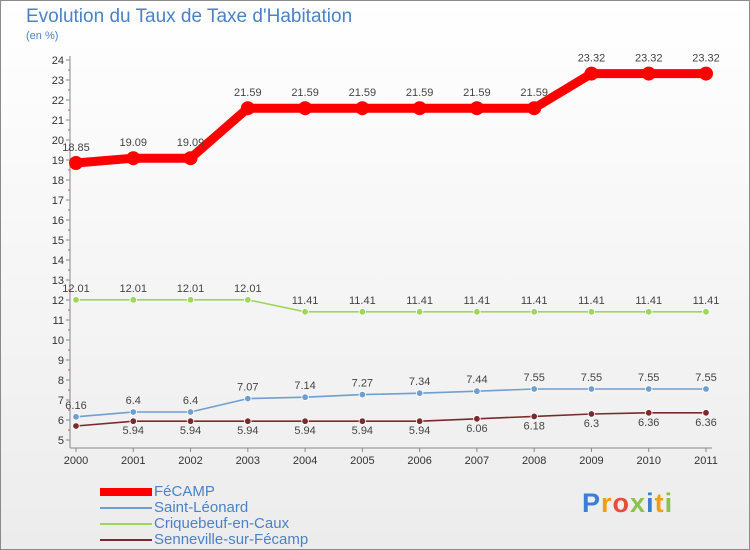 The height and width of the screenshot is (550, 750). I want to click on legend-item: Senneville-sur-Fécamp, so click(204, 540).